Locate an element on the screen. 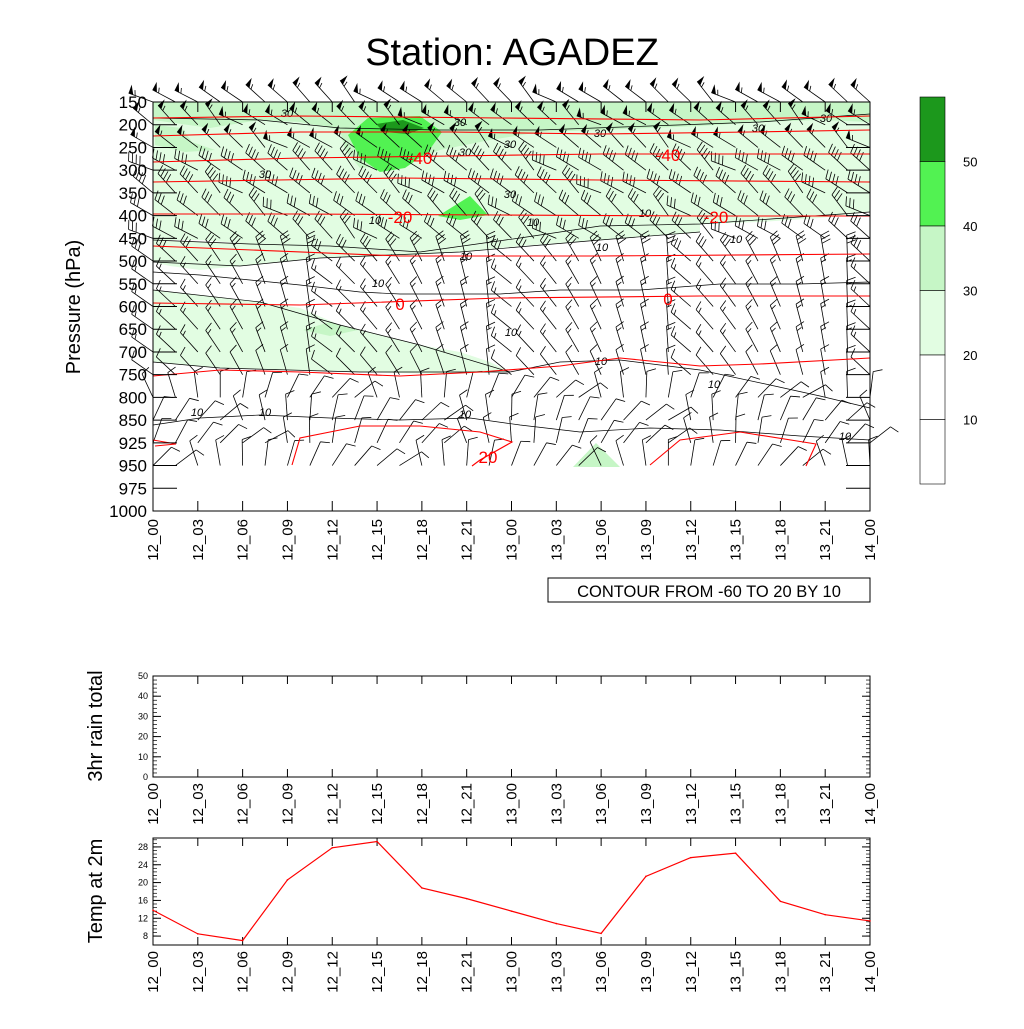  colorbar-label: 20 is located at coordinates (970, 355).